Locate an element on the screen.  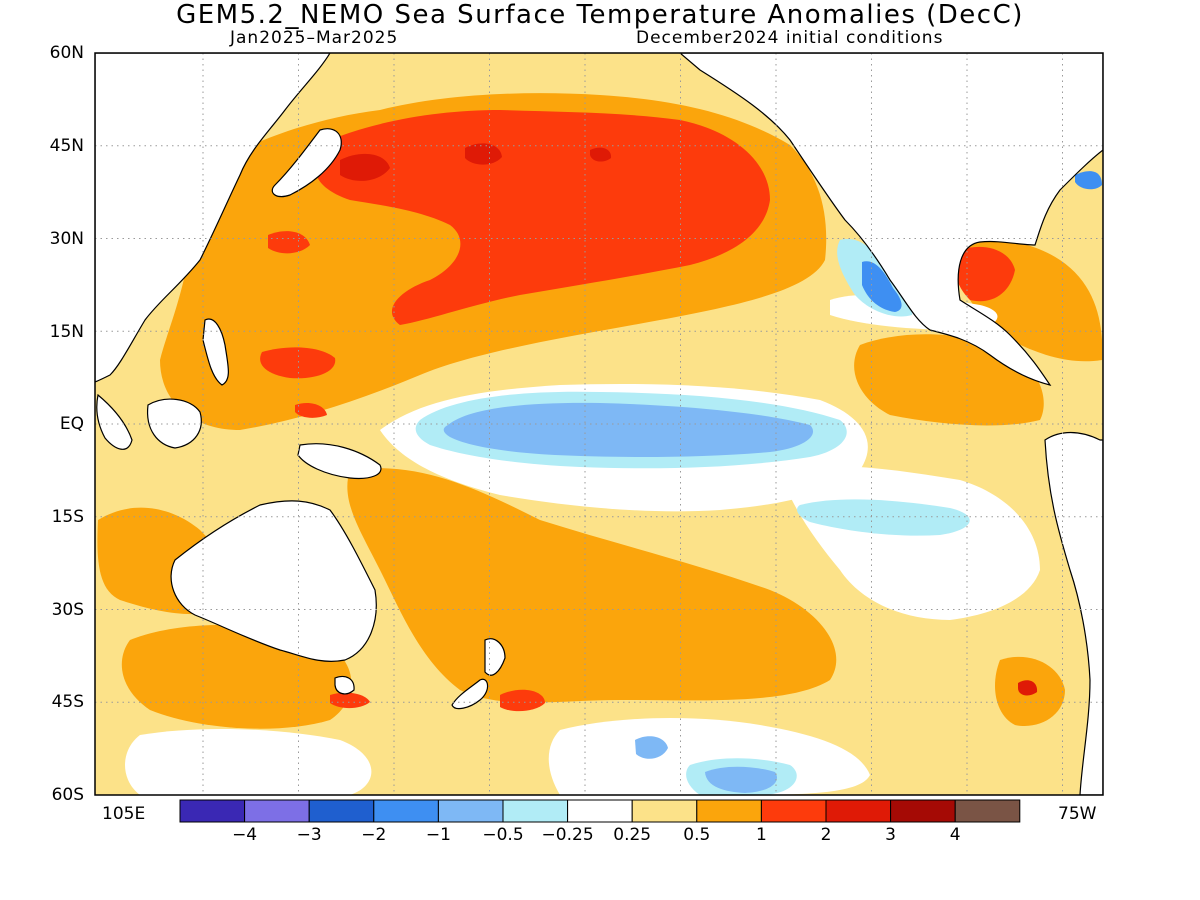
lon-label-east: 75W is located at coordinates (1077, 814).